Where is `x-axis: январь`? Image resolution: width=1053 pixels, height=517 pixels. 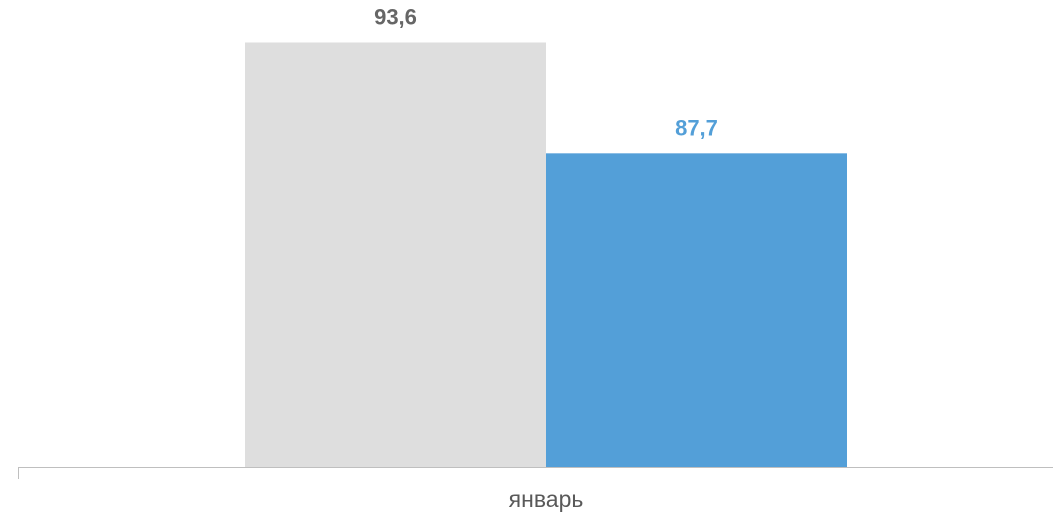 x-axis: январь is located at coordinates (535, 489).